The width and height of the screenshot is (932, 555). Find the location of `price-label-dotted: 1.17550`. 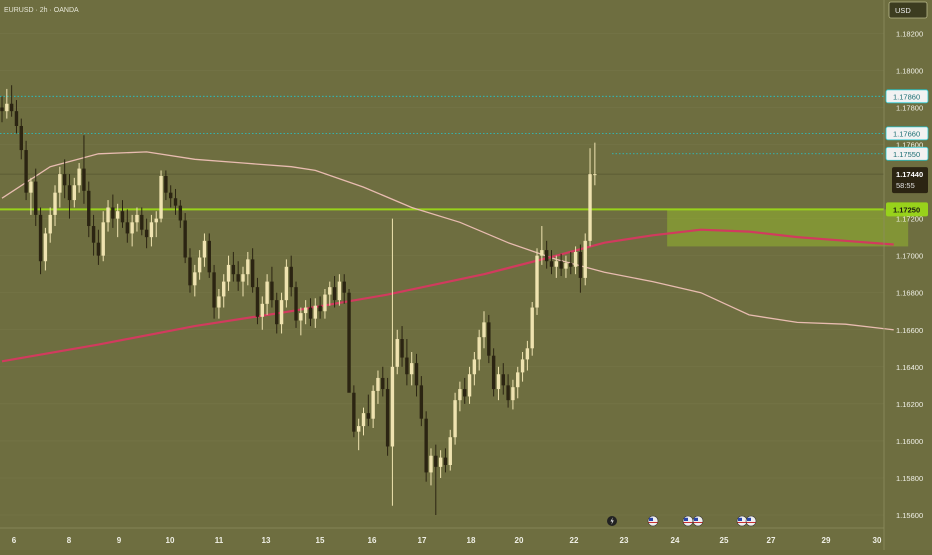

price-label-dotted: 1.17550 is located at coordinates (907, 153).